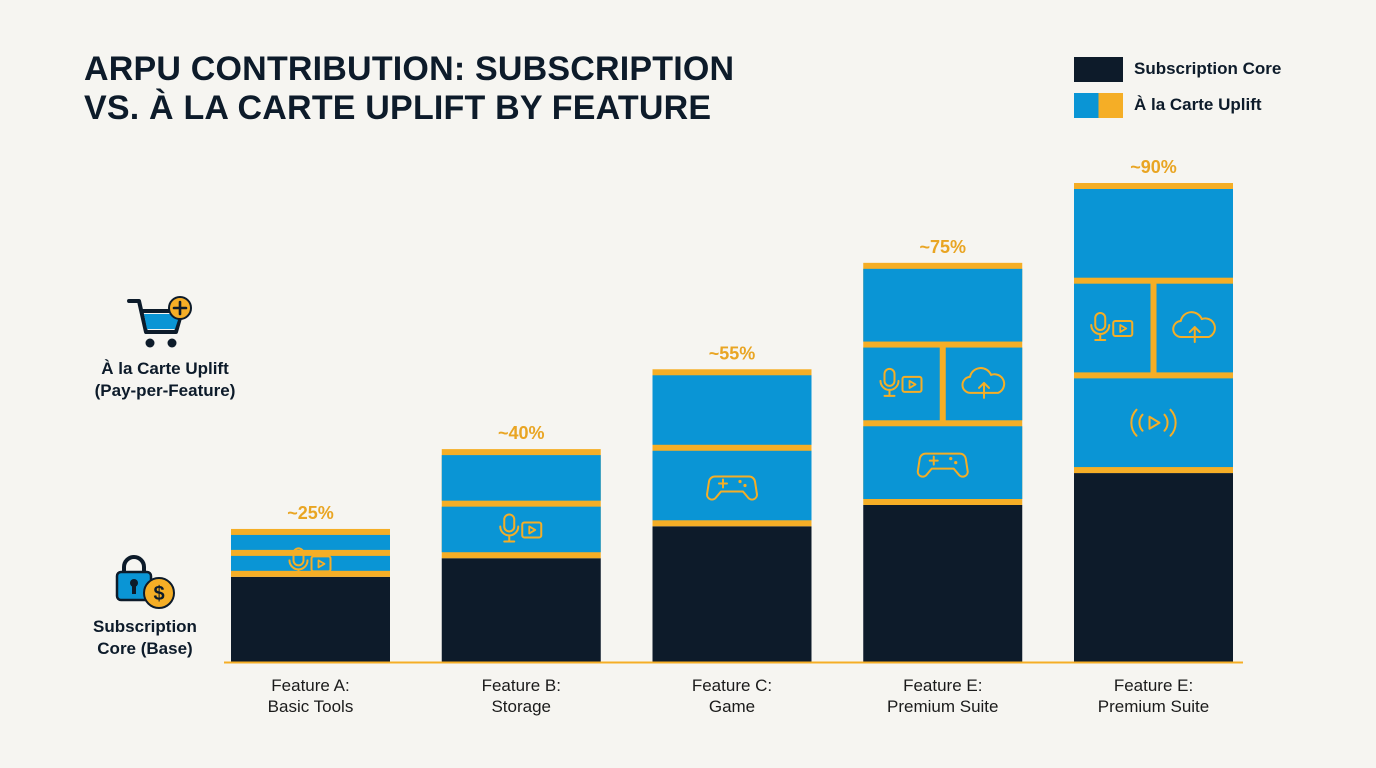  What do you see at coordinates (145, 582) in the screenshot?
I see `lock-dollar-icon: $` at bounding box center [145, 582].